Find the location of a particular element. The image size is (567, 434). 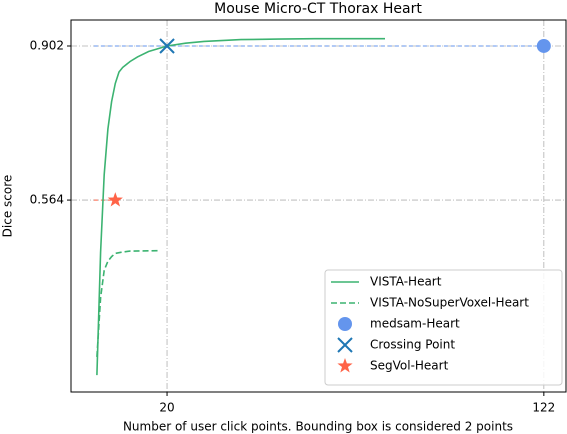

x-tick-label: 122 is located at coordinates (543, 408).